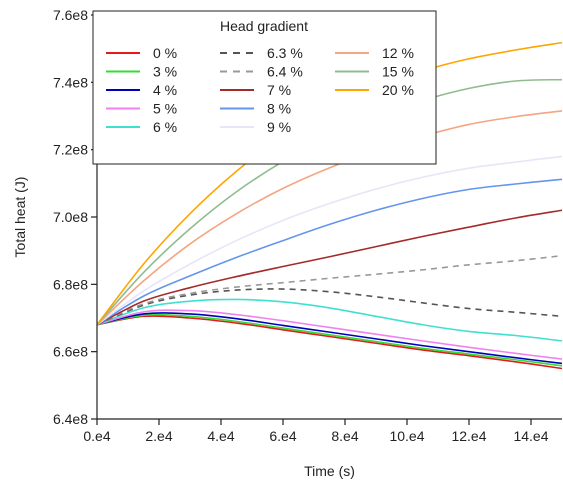  I want to click on x-tick-label: 4.e4, so click(220, 436).